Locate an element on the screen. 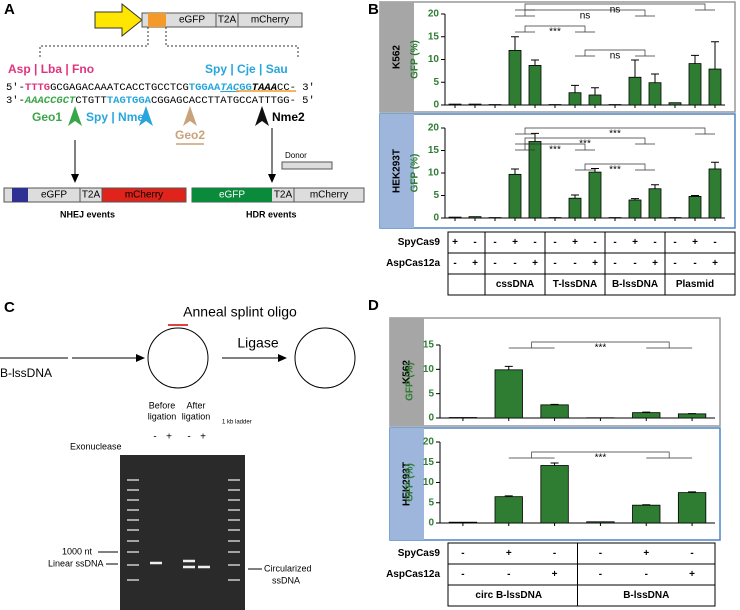 The height and width of the screenshot is (610, 740). enzyme-label: Spy | Cje | Sau is located at coordinates (246, 69).